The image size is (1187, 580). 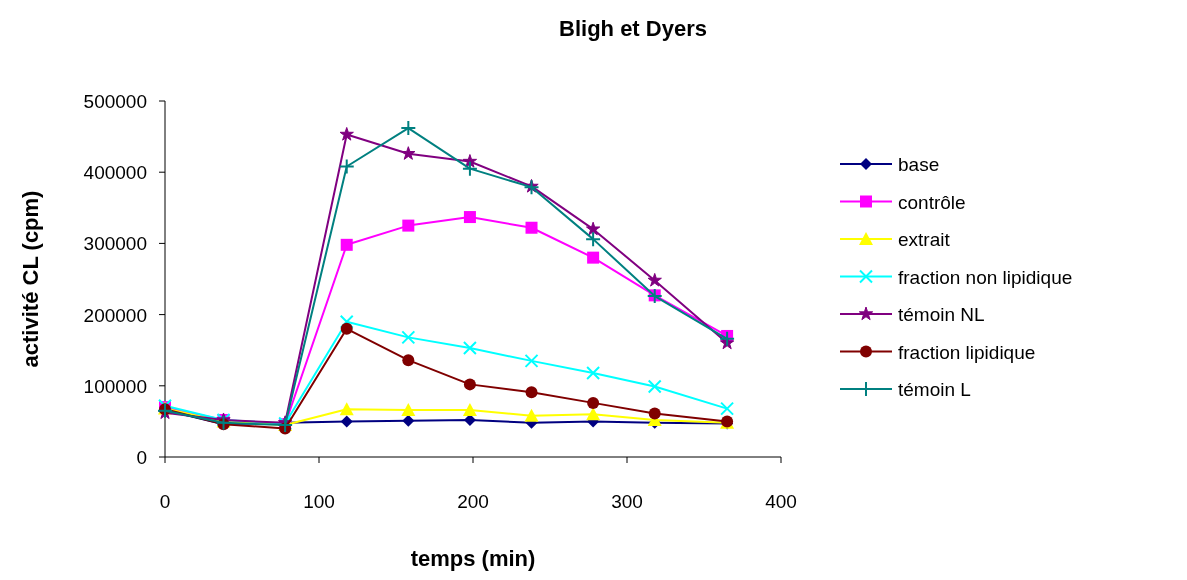 I want to click on legend-label: extrait, so click(x=924, y=239).